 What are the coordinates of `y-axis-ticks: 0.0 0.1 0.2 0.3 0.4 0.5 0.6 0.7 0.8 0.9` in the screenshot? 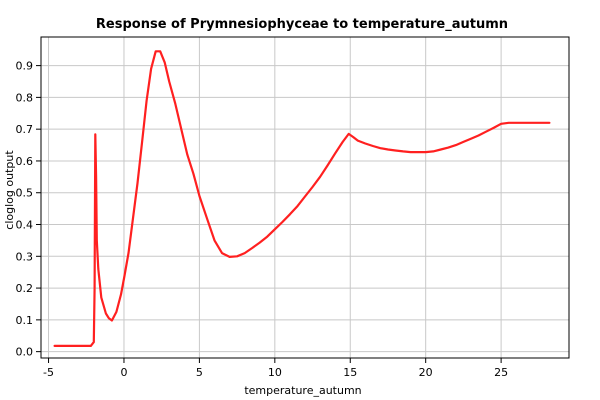 It's located at (28, 209).